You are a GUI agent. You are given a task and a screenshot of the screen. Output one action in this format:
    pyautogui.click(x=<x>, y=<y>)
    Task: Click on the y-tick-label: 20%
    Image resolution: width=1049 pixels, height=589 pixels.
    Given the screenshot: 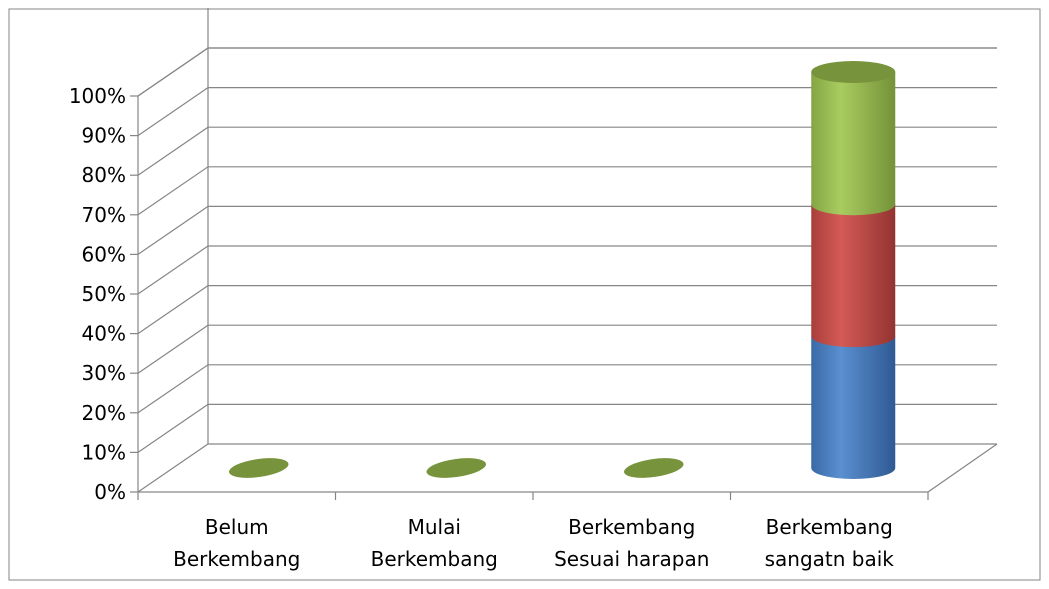 What is the action you would take?
    pyautogui.click(x=104, y=413)
    